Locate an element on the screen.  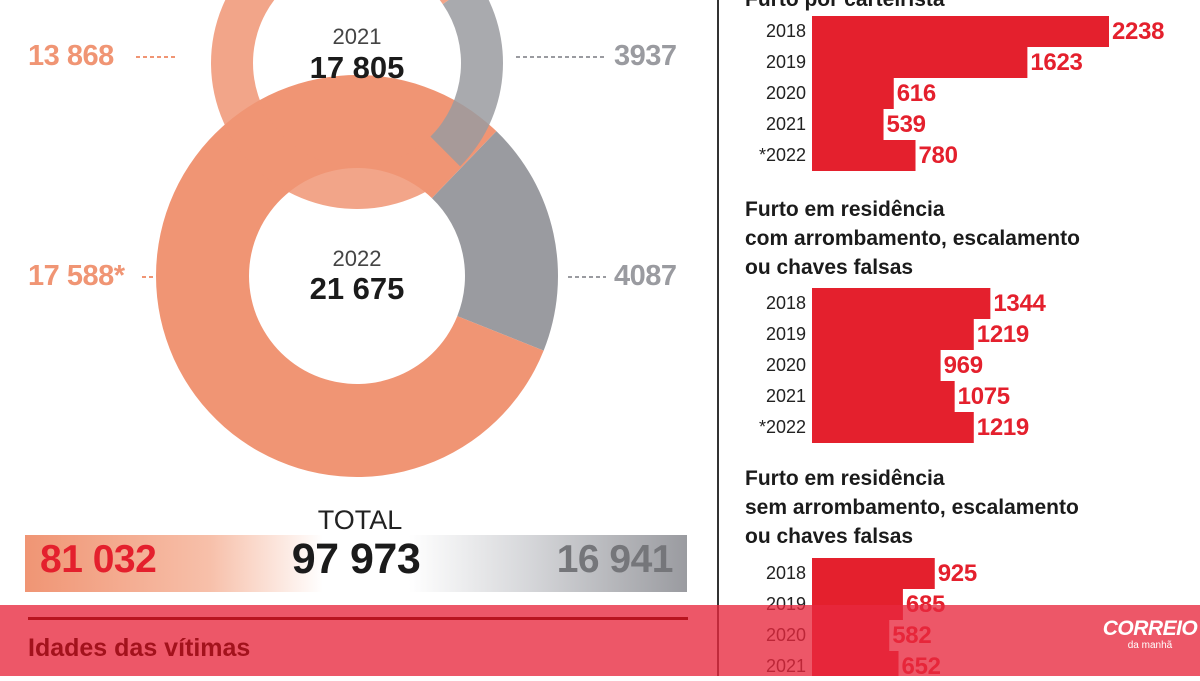
section-2-title-line-2: com arrombamento, escalamento is located at coordinates (912, 238).